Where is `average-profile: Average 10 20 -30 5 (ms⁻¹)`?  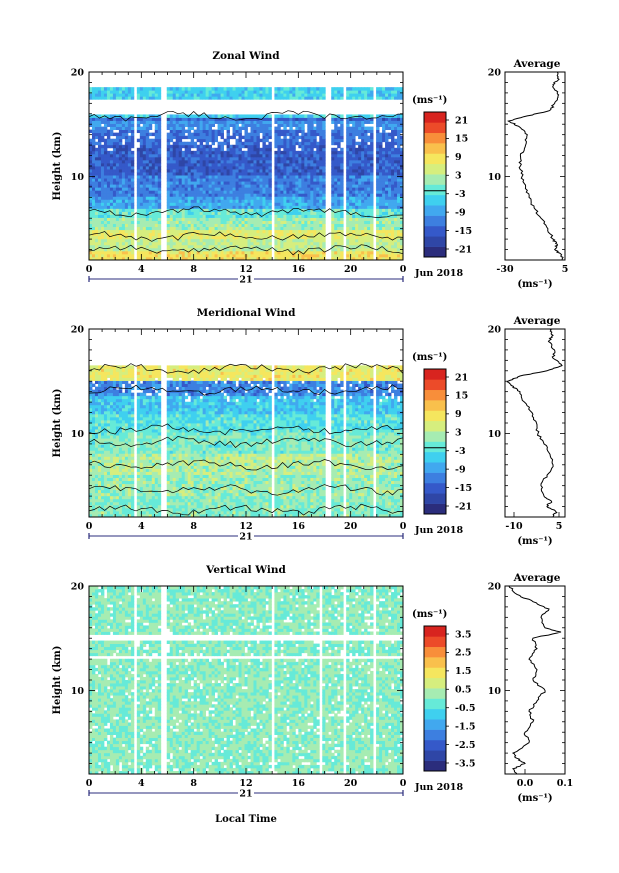
average-profile: Average 10 20 -30 5 (ms⁻¹) is located at coordinates (528, 174).